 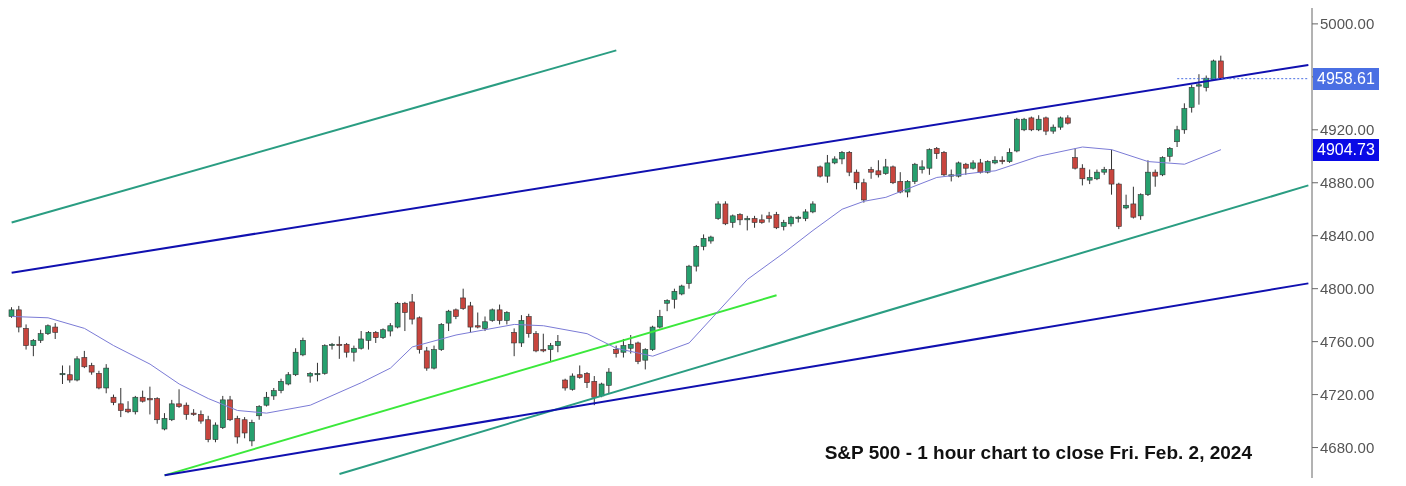 I want to click on y-tick-label: 5000.00, so click(x=1347, y=24).